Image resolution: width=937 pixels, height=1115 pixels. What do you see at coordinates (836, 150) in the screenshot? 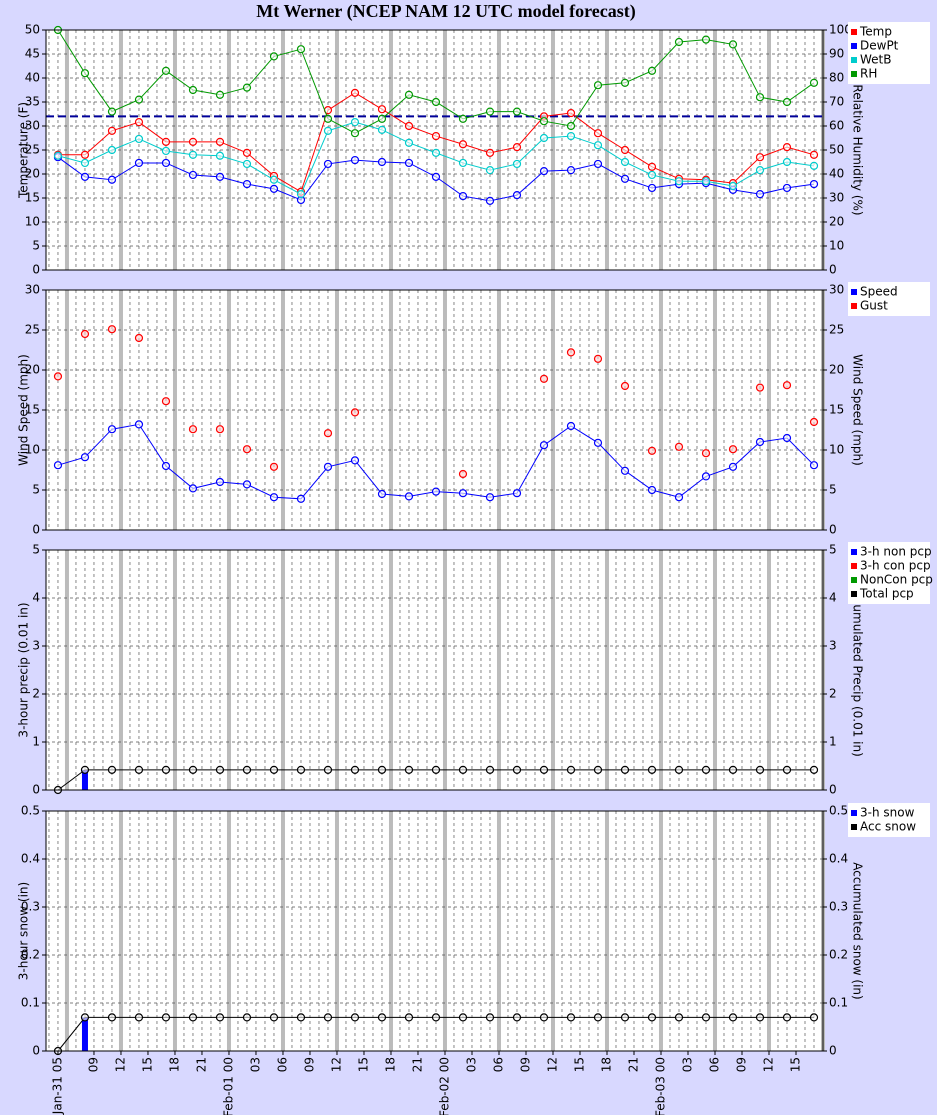
I see `y2-tick-label: 50` at bounding box center [836, 150].